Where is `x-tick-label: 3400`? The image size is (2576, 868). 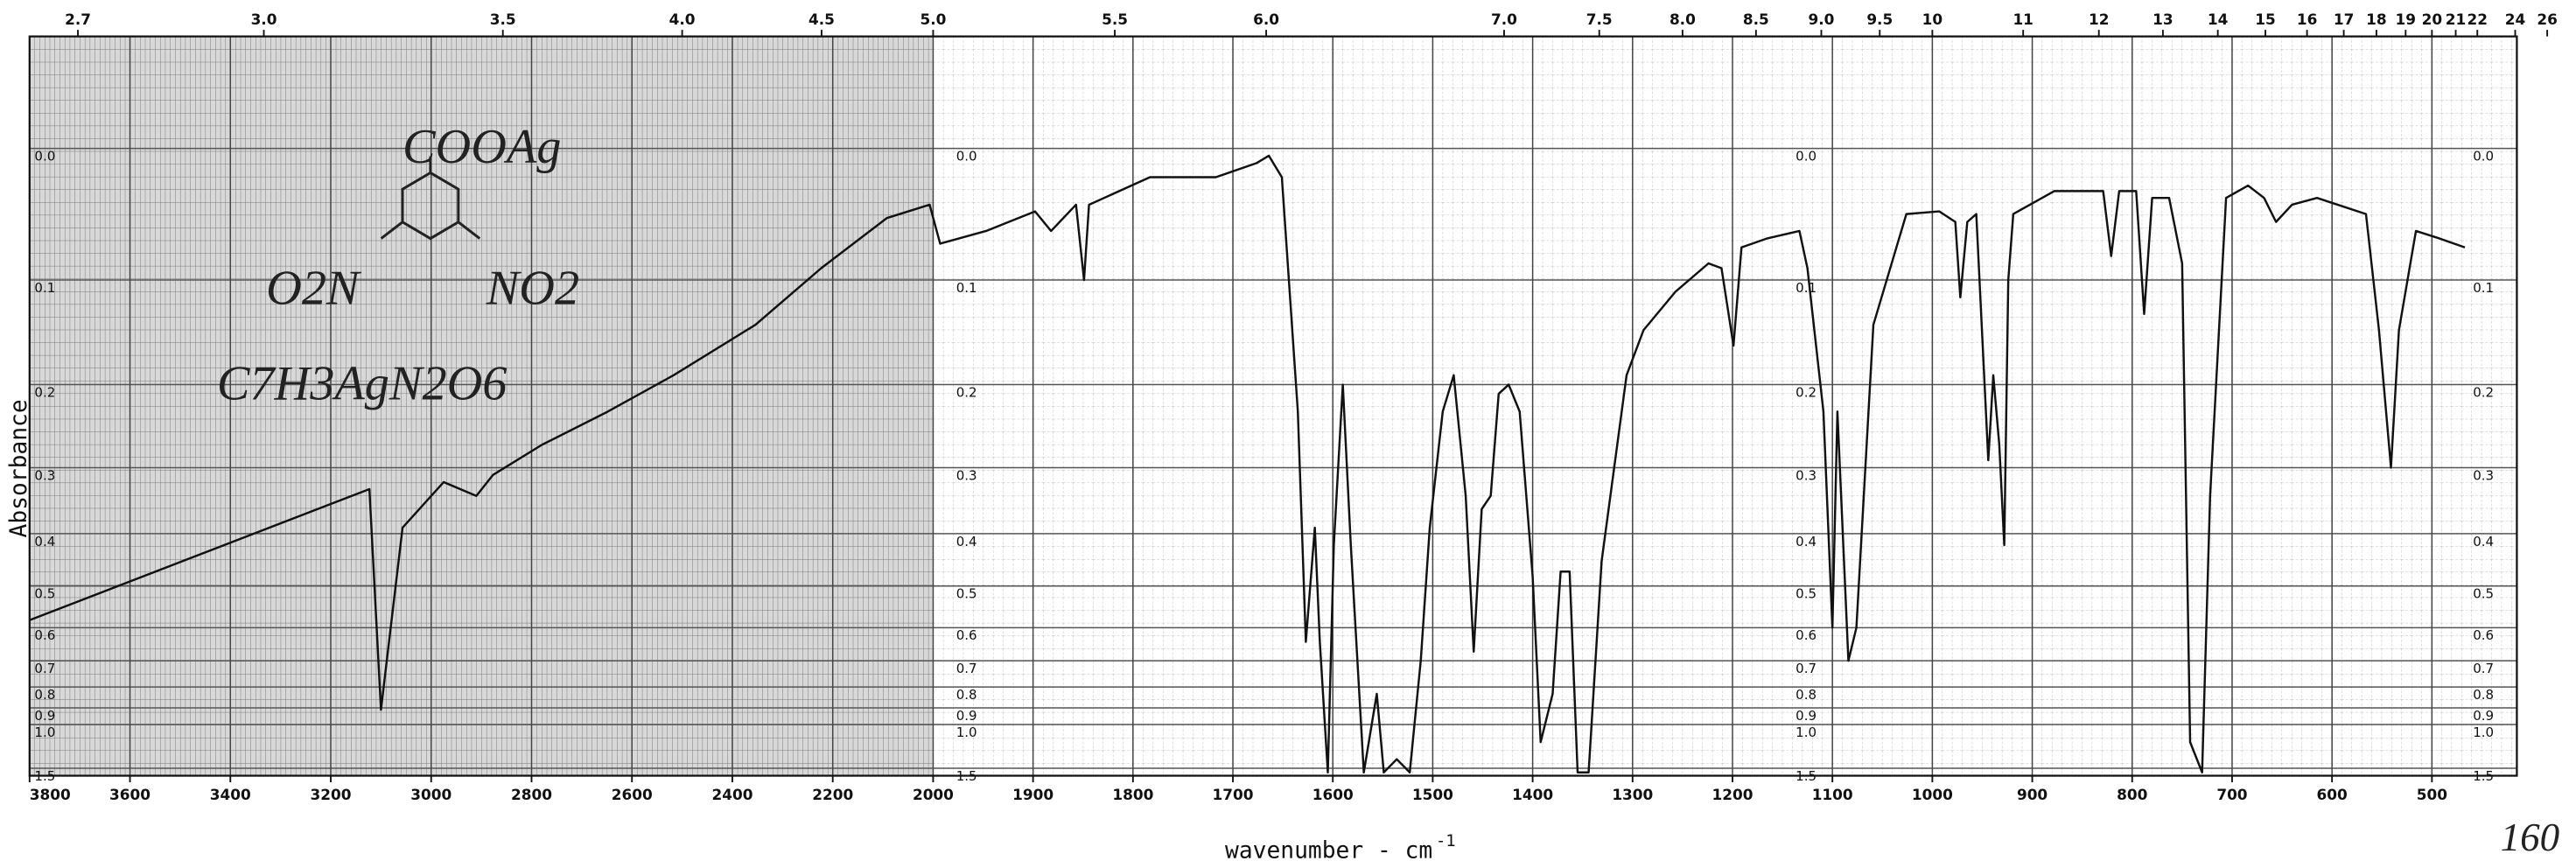 x-tick-label: 3400 is located at coordinates (230, 794).